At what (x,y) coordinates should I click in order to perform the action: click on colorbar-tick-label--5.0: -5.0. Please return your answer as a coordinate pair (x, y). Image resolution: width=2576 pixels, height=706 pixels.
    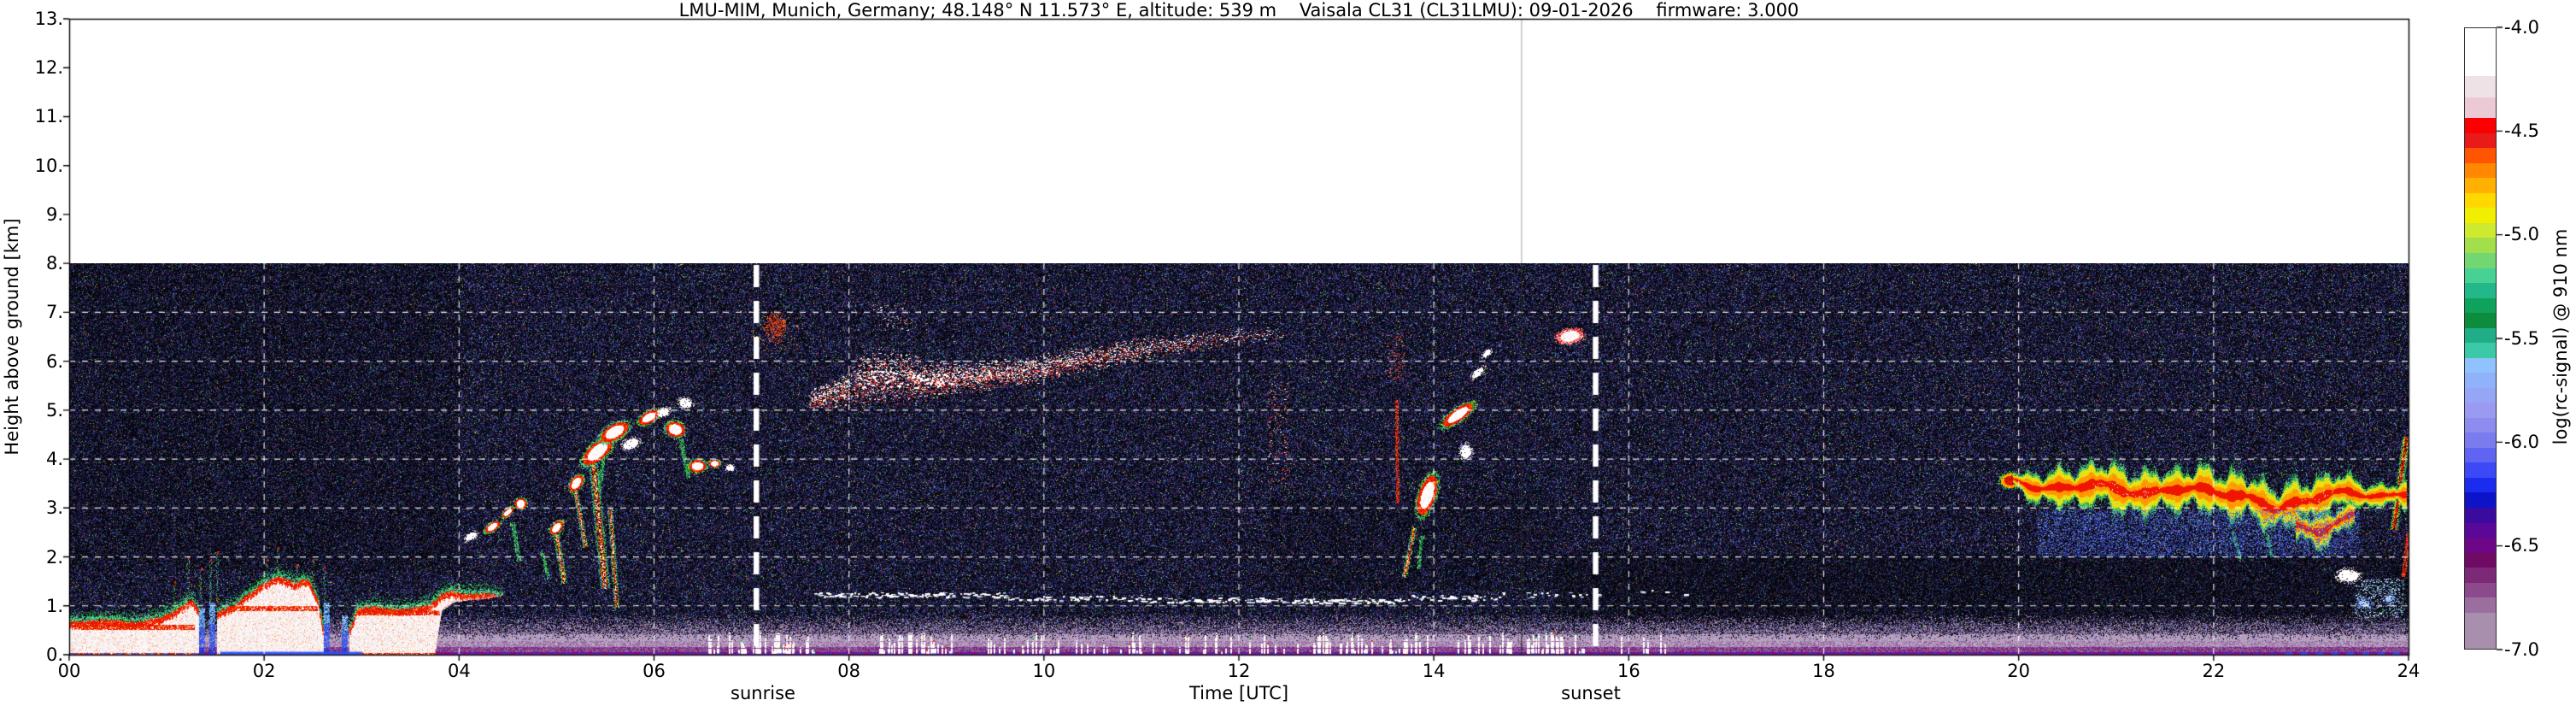
    Looking at the image, I should click on (2521, 234).